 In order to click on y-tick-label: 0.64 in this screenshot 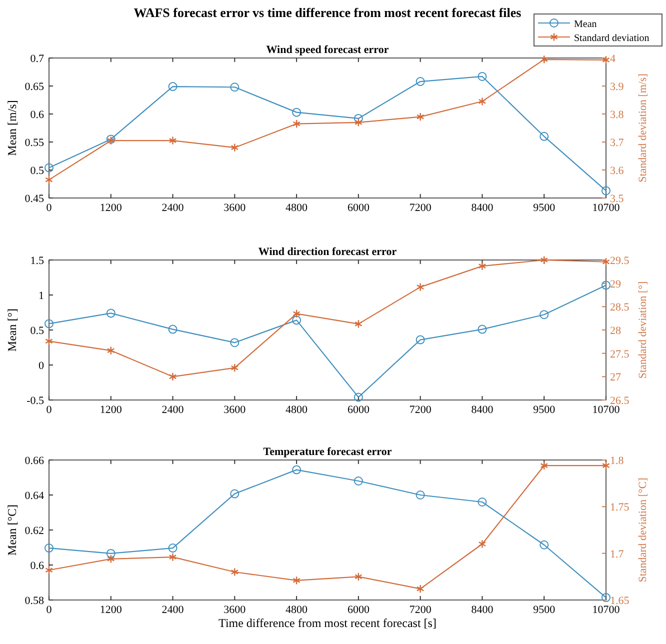, I will do `click(34, 496)`.